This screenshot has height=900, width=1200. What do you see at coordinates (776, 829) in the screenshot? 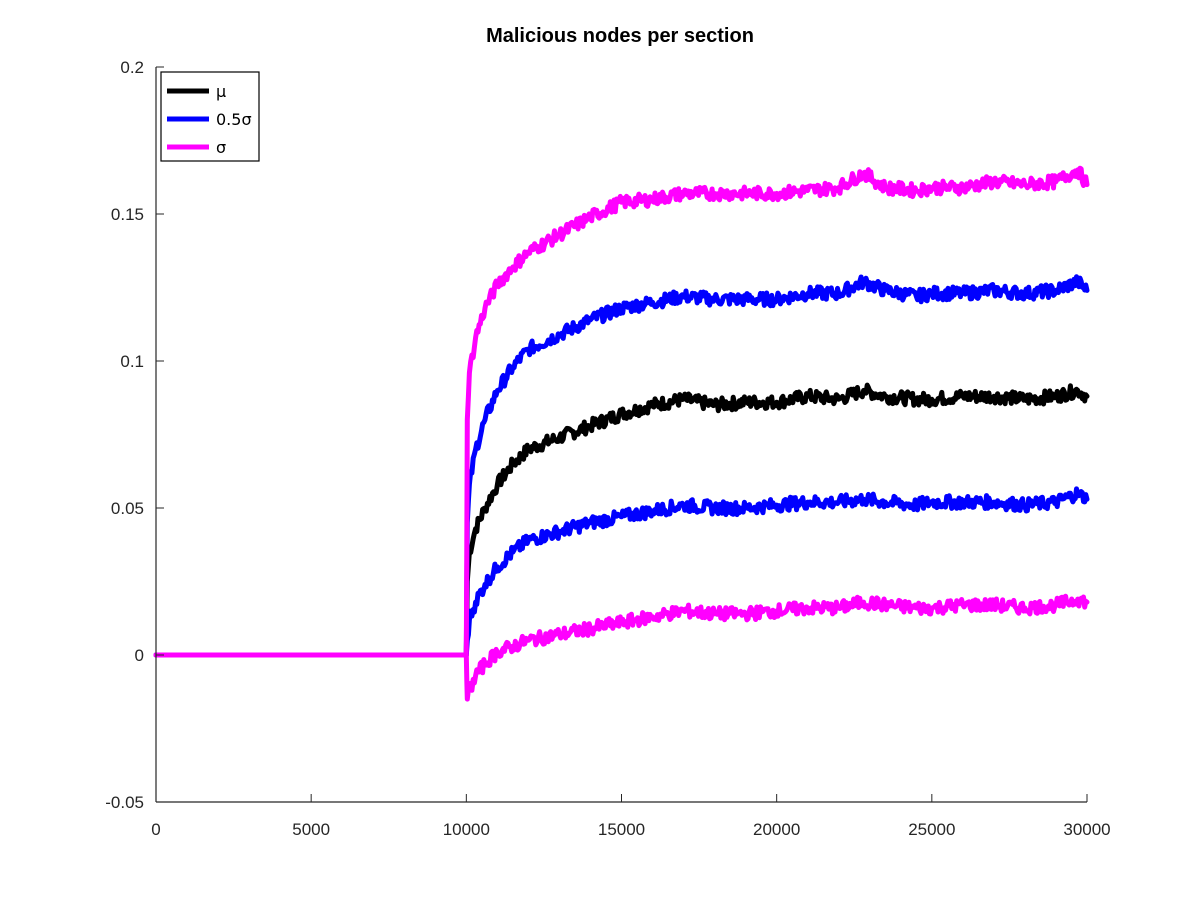
I see `x-tick-label: 20000` at bounding box center [776, 829].